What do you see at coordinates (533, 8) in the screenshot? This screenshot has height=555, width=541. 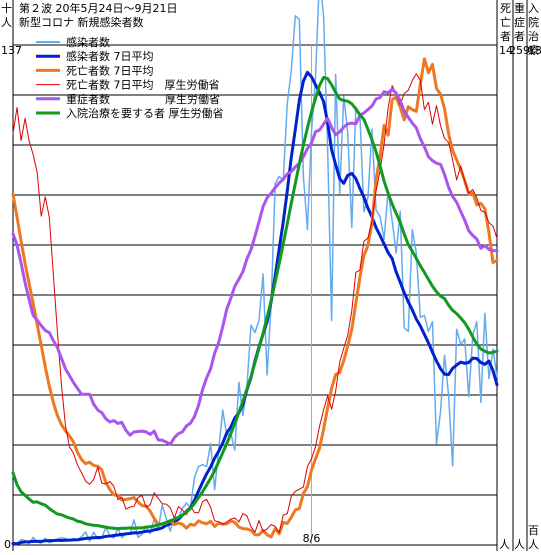 I see `right-header-char: 入` at bounding box center [533, 8].